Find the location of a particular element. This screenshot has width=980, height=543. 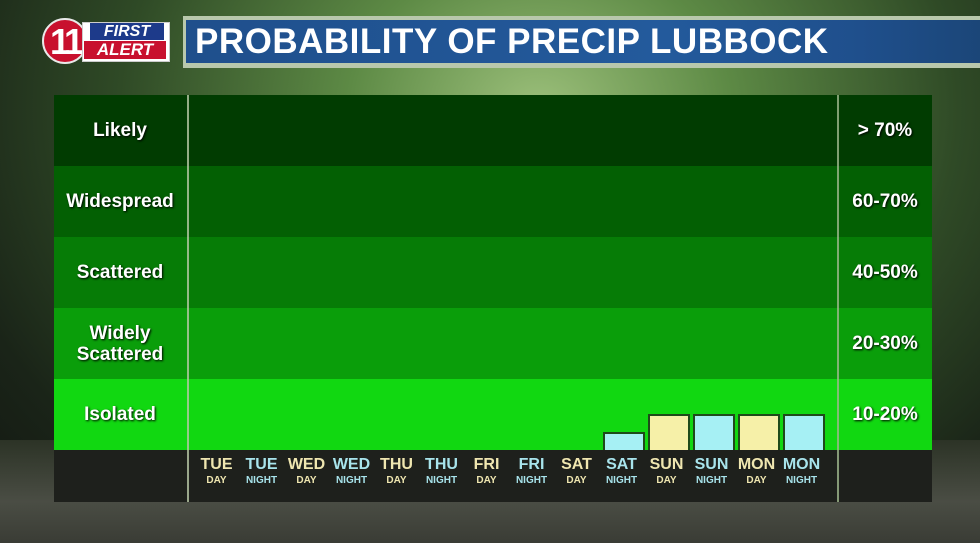

first-alert-logo: 11 FIRST ALERT is located at coordinates (106, 42).